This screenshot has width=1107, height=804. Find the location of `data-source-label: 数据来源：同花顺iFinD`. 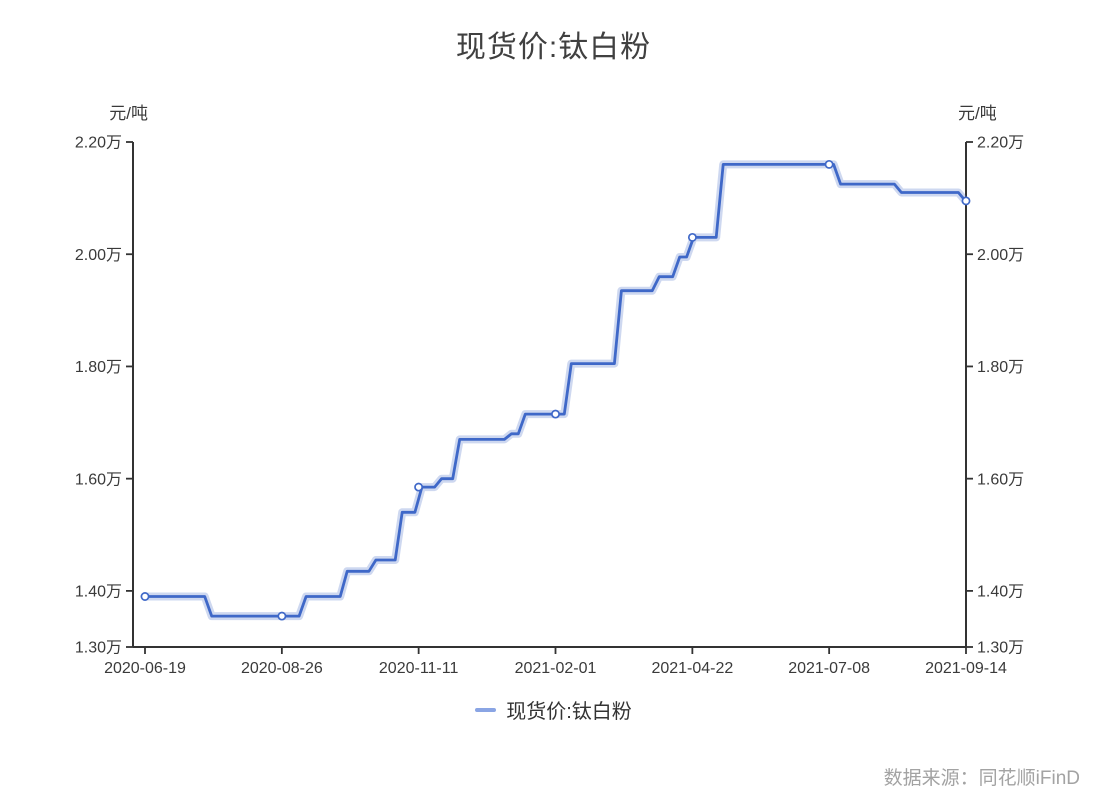

data-source-label: 数据来源：同花顺iFinD is located at coordinates (981, 778).